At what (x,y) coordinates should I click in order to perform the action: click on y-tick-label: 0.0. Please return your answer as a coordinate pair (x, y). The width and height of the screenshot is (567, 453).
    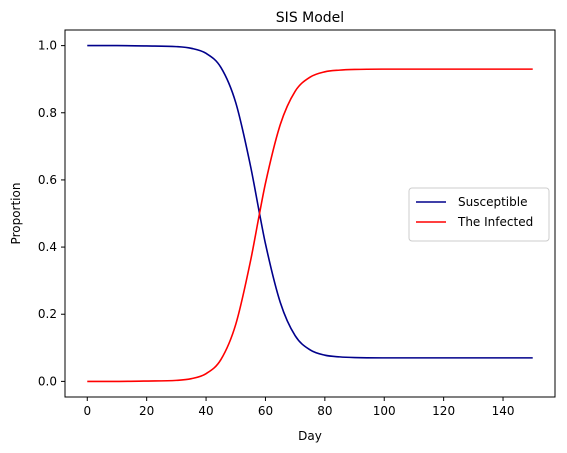
    Looking at the image, I should click on (47, 381).